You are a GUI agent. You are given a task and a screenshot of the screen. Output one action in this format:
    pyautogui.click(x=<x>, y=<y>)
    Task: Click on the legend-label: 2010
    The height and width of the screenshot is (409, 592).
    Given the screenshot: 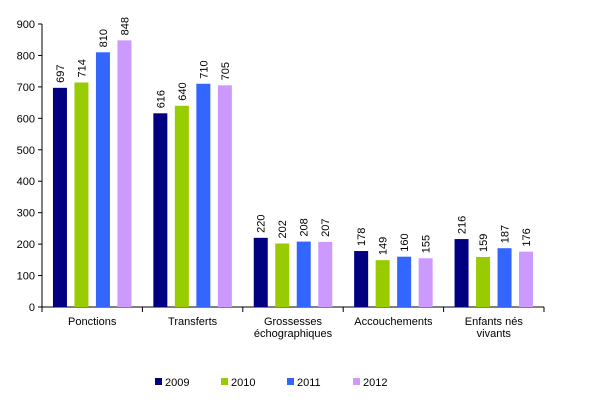 What is the action you would take?
    pyautogui.click(x=243, y=383)
    